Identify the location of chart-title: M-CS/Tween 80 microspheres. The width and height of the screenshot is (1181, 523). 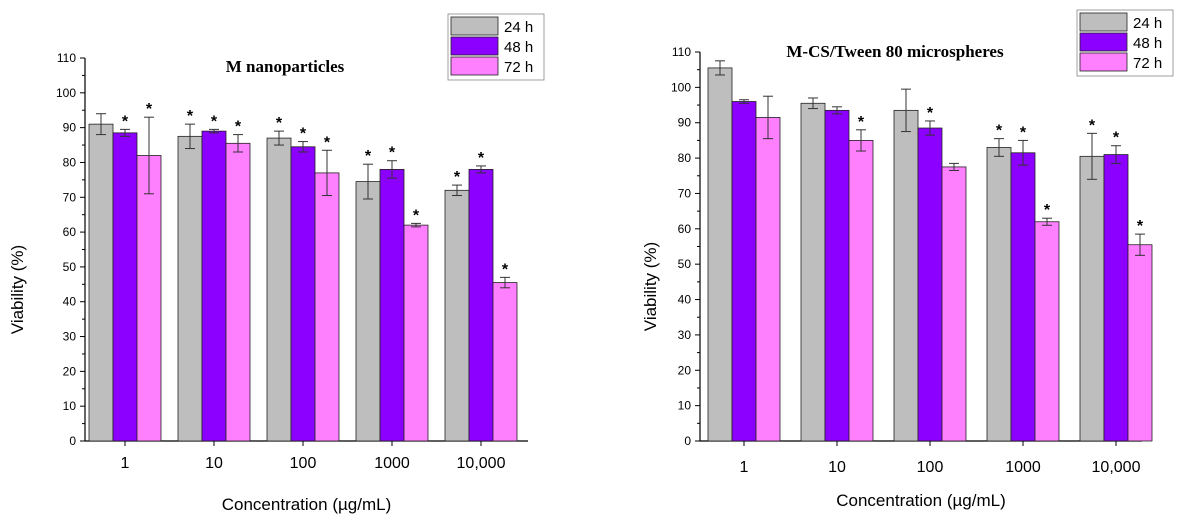
(895, 51).